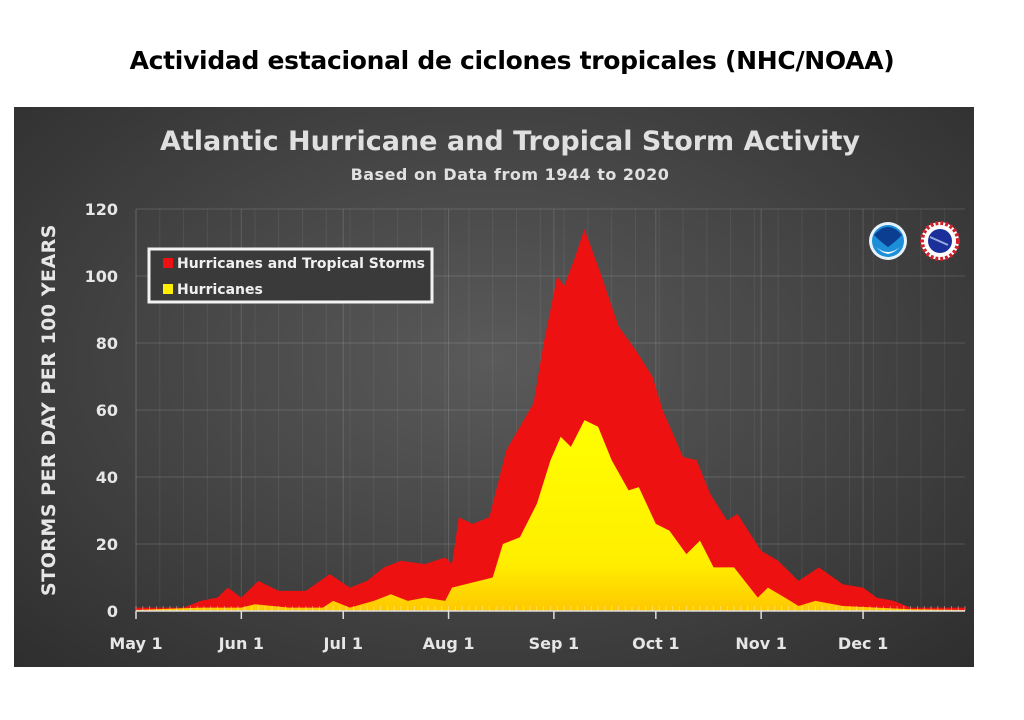  I want to click on nws-logo-icon, so click(940, 241).